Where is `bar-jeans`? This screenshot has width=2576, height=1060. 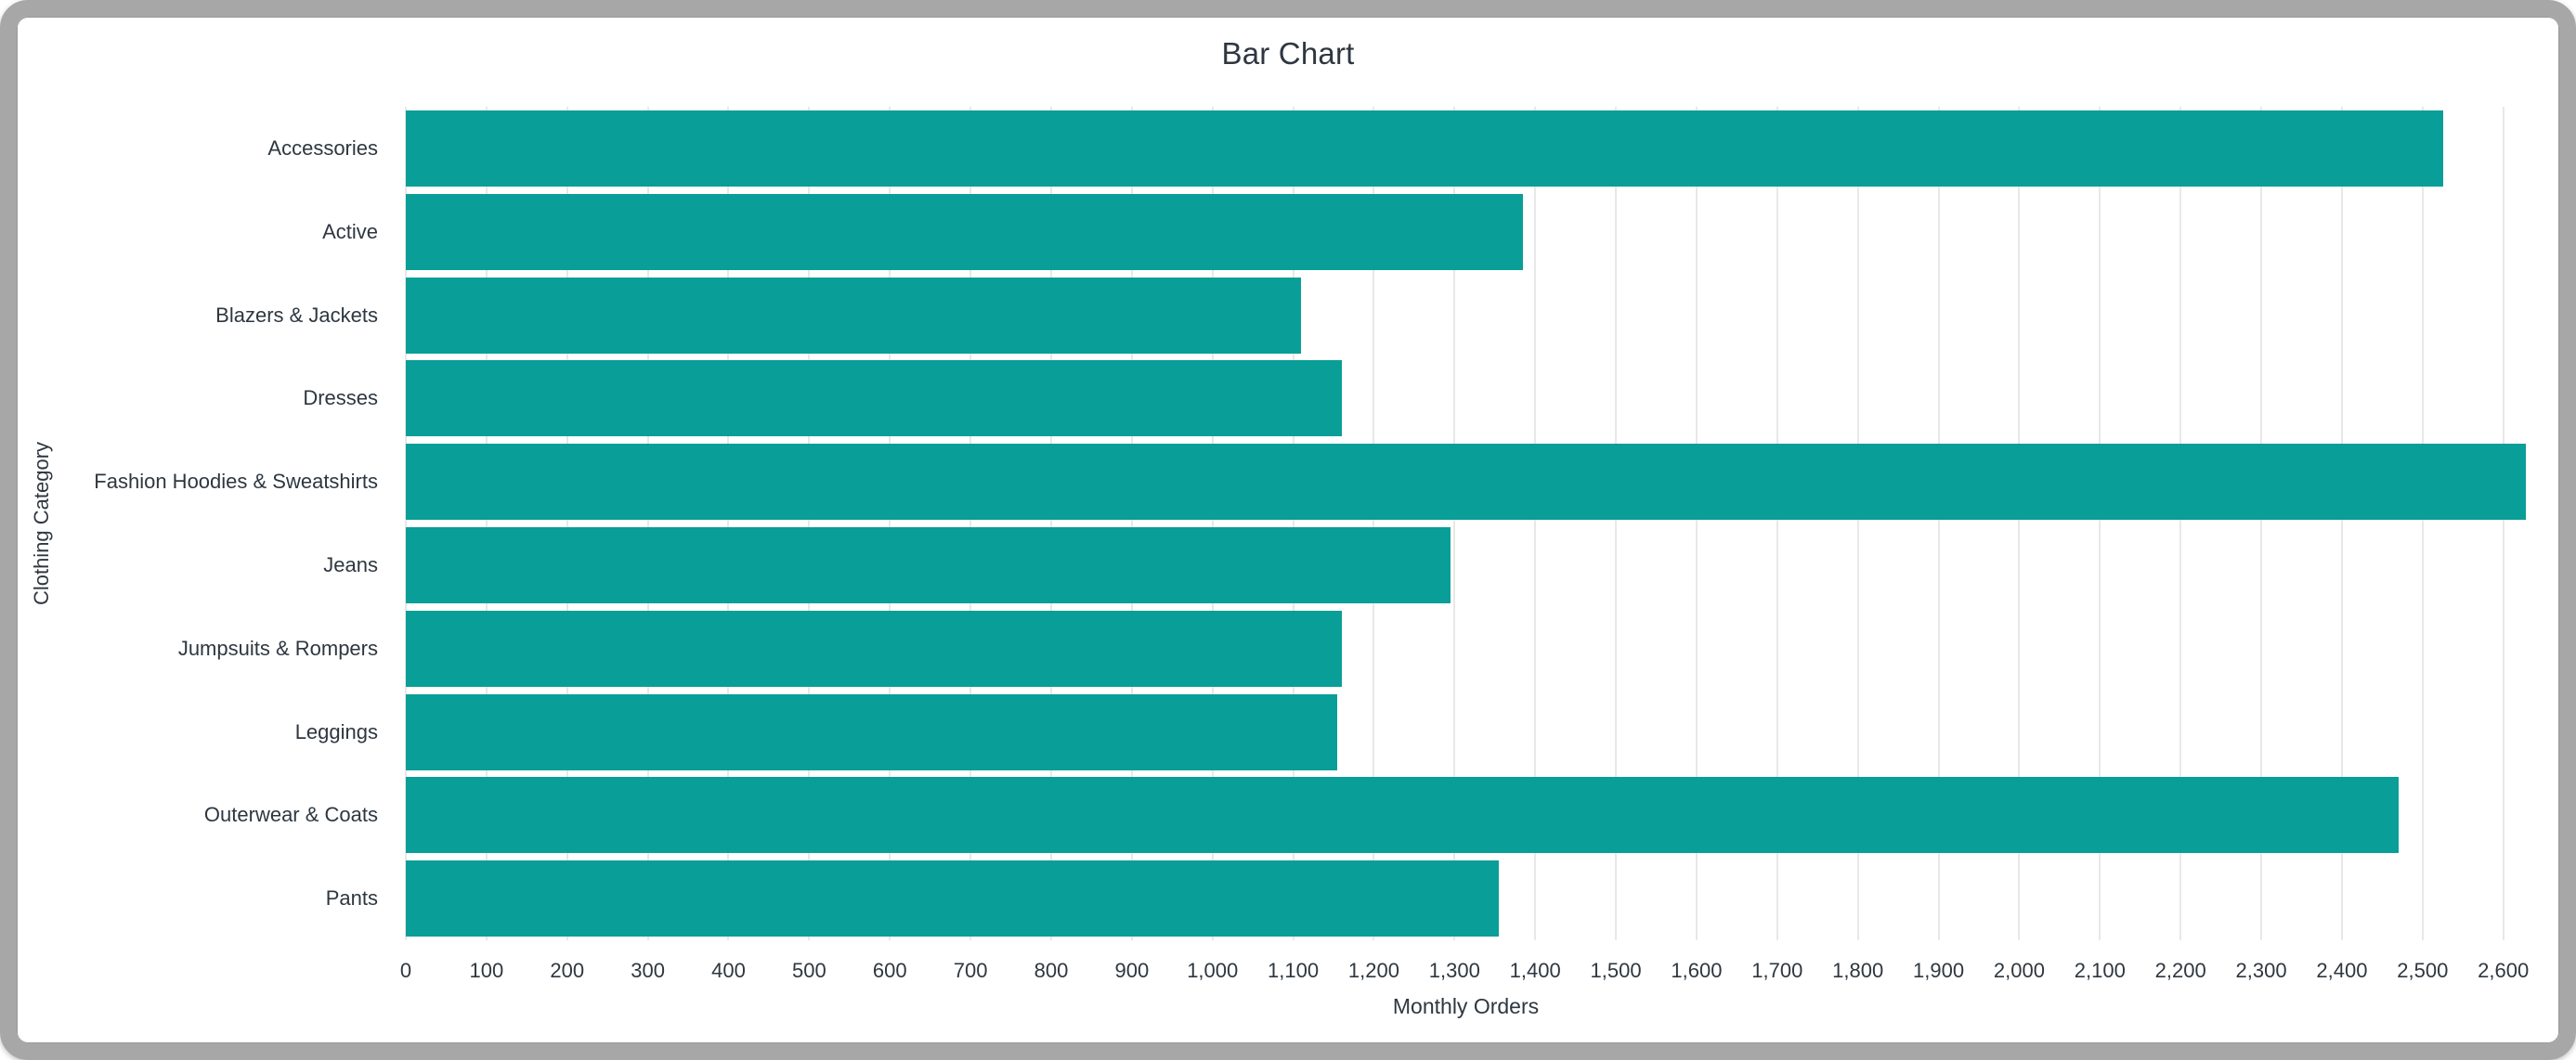 bar-jeans is located at coordinates (928, 565).